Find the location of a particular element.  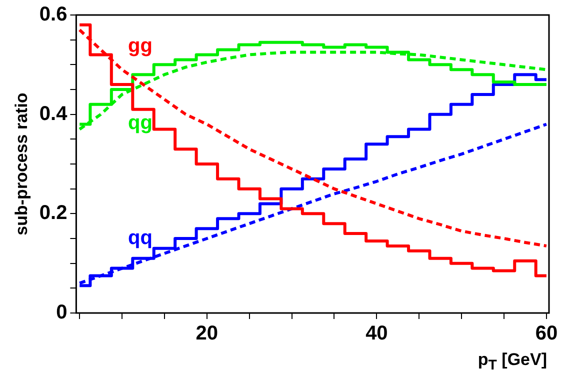

x-axis-title: p$_{T}$ [GeV] is located at coordinates (512, 362).